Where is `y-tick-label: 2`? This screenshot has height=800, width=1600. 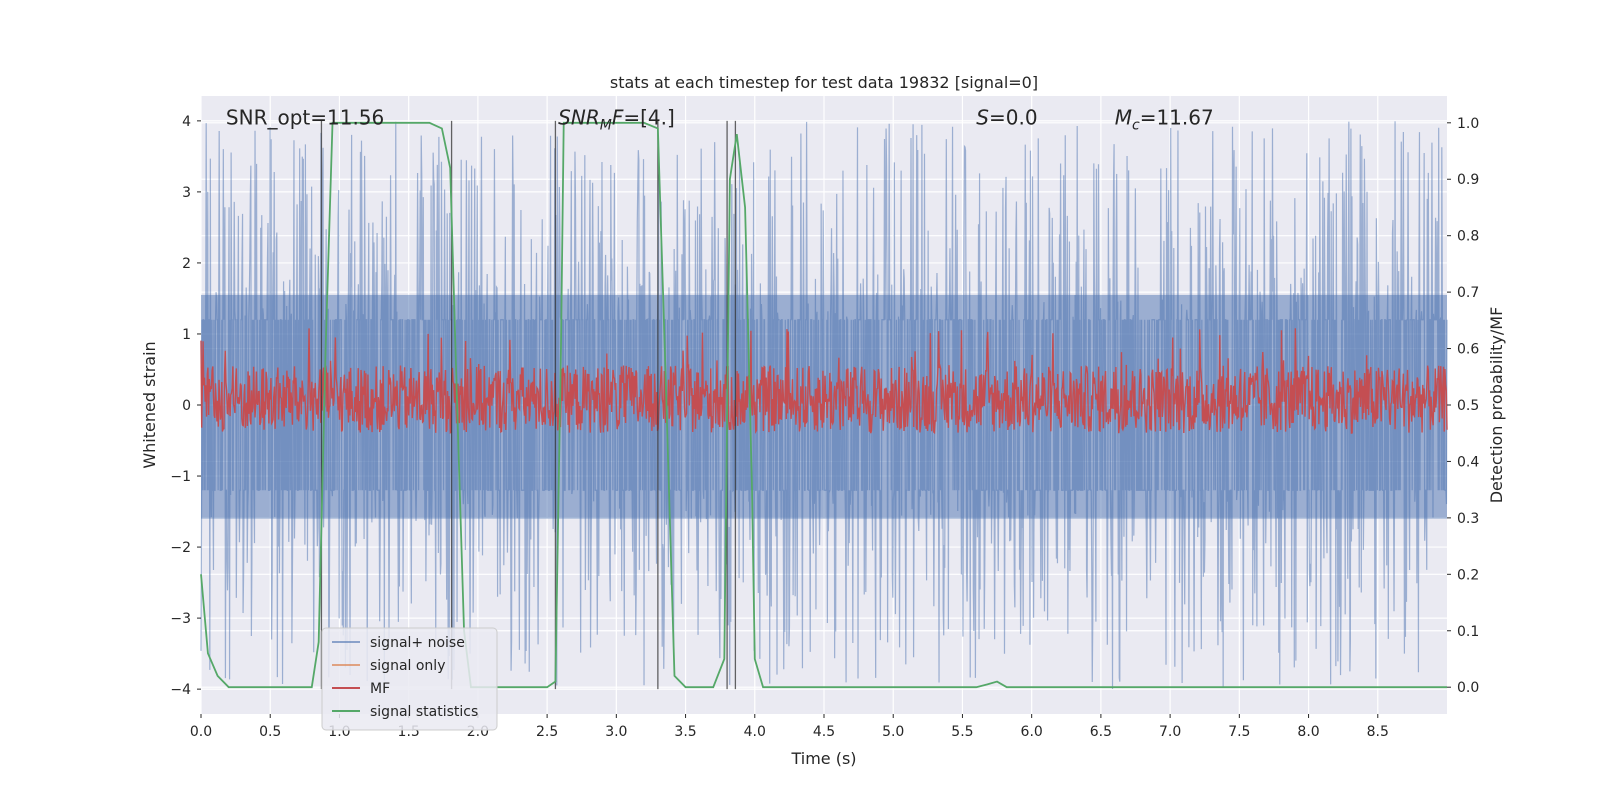 y-tick-label: 2 is located at coordinates (186, 264).